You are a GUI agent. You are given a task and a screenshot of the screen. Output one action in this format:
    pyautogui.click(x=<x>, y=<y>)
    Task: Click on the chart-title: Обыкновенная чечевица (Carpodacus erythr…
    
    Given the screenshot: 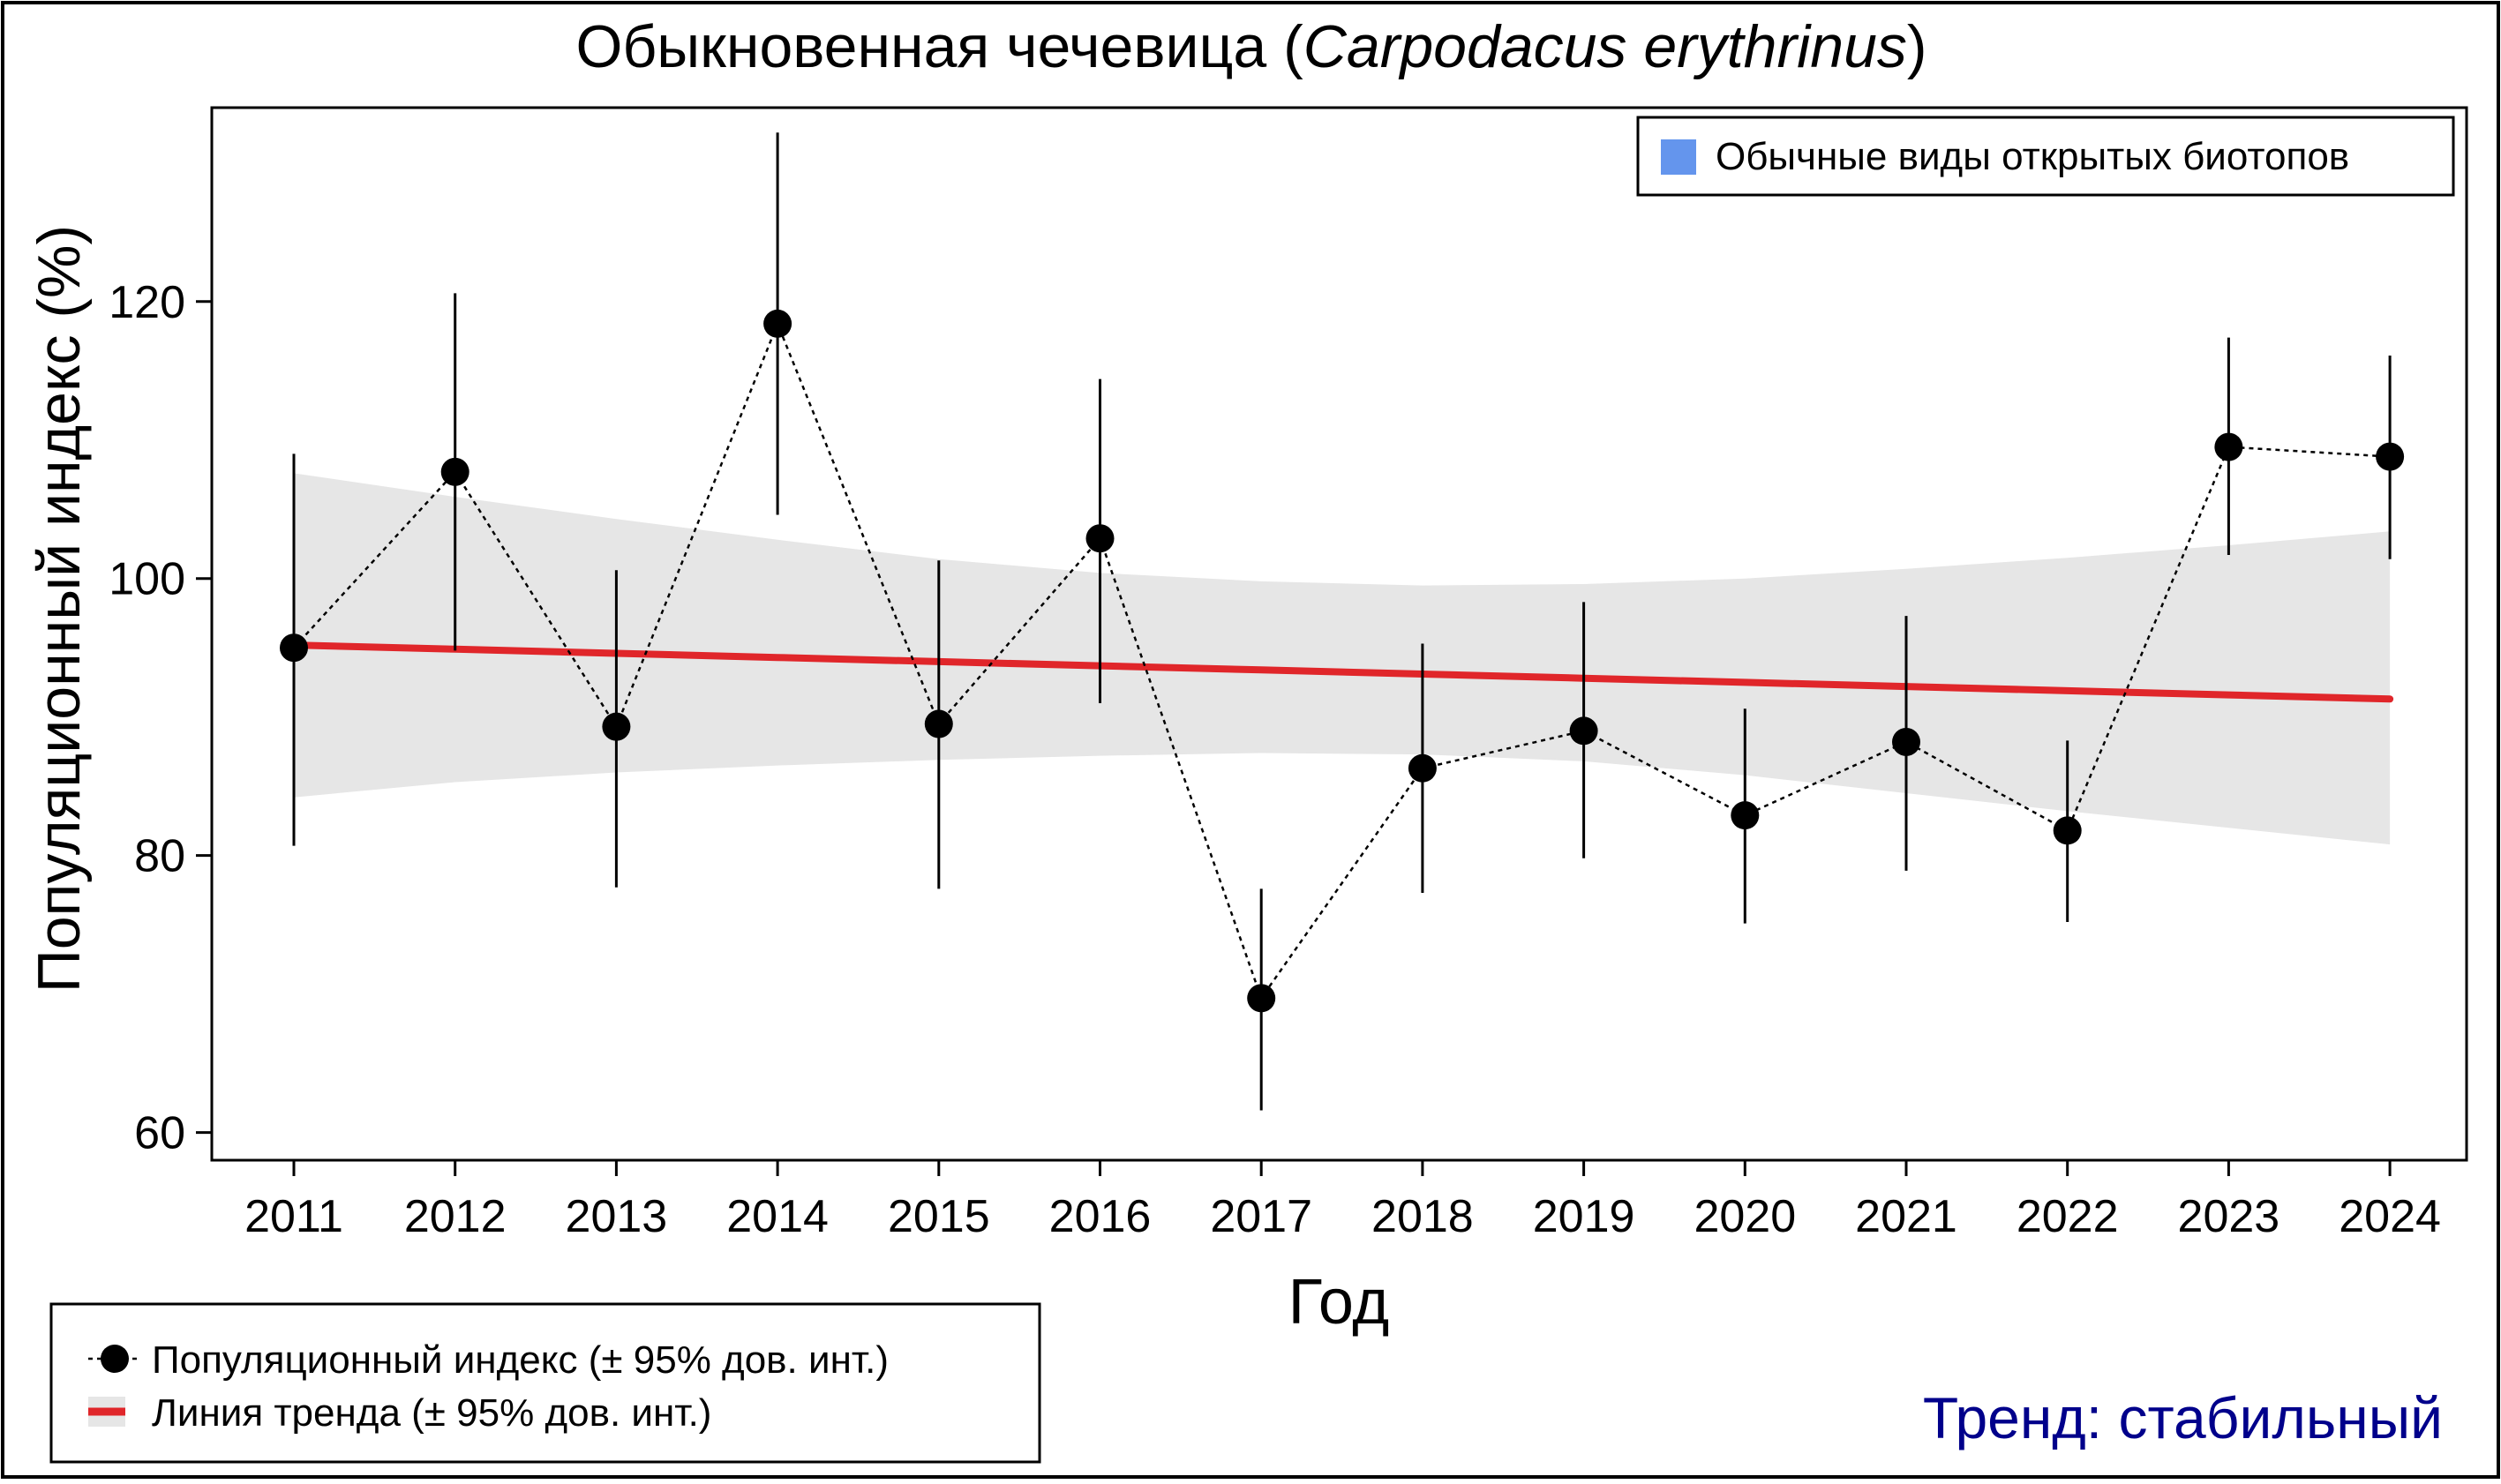 What is the action you would take?
    pyautogui.click(x=1250, y=46)
    